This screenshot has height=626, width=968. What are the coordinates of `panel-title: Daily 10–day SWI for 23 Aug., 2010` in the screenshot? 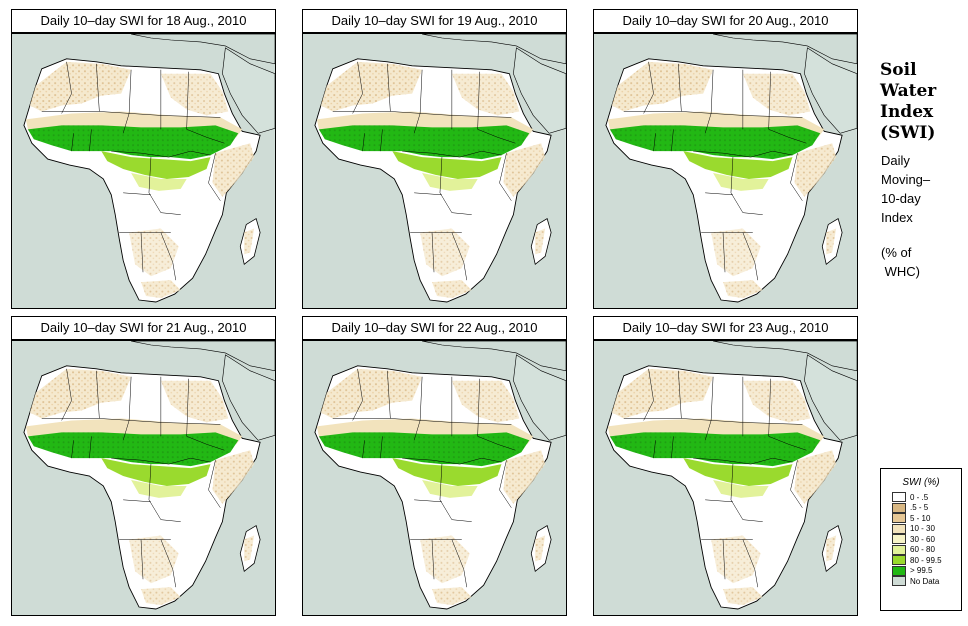 It's located at (725, 328).